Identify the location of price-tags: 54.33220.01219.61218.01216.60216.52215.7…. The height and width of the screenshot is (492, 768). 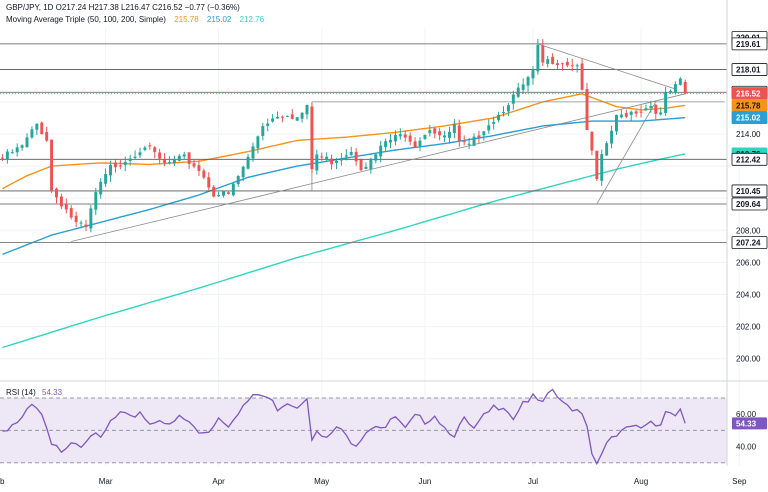
(749, 230).